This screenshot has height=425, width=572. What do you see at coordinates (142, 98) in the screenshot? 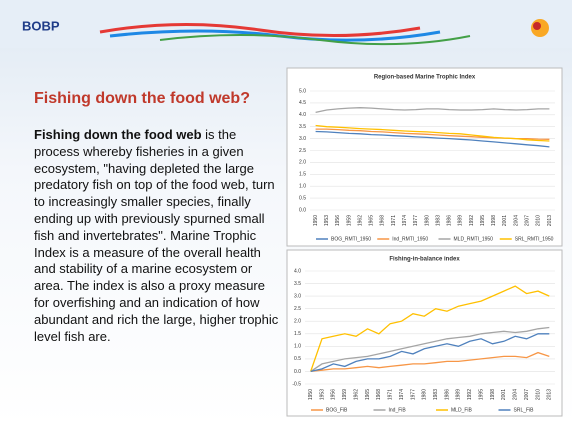
I see `slide-title: Fishing down the food web?` at bounding box center [142, 98].